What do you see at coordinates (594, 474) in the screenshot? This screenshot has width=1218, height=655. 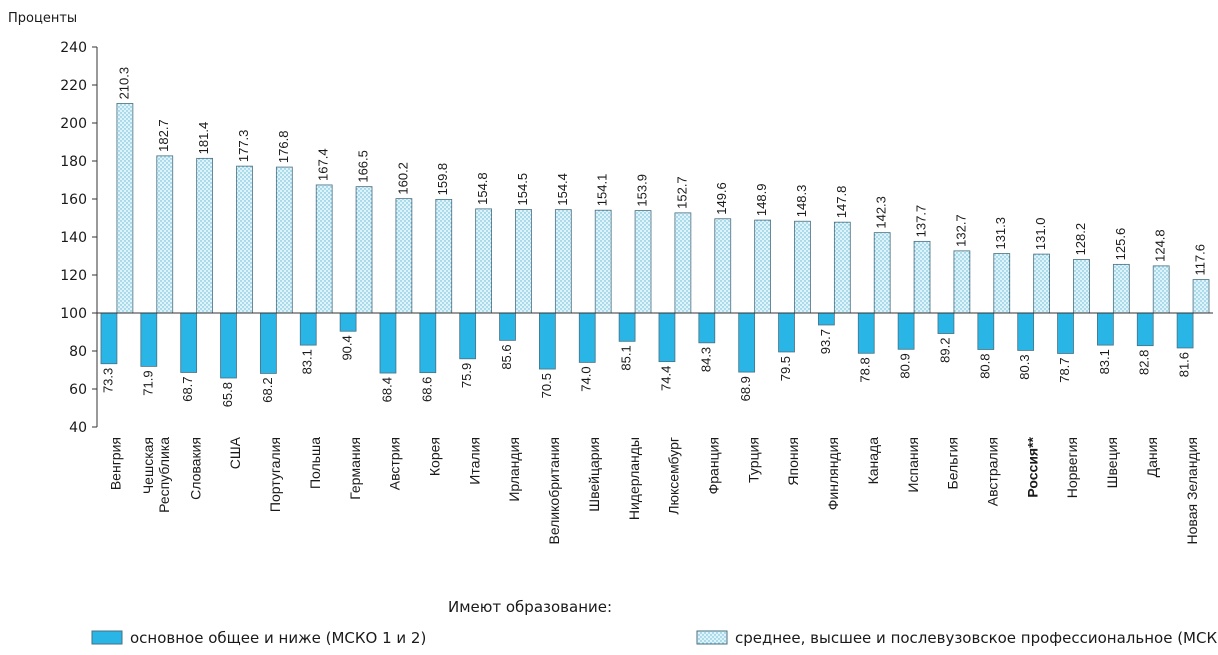 I see `x-tick-label: Швейцария` at bounding box center [594, 474].